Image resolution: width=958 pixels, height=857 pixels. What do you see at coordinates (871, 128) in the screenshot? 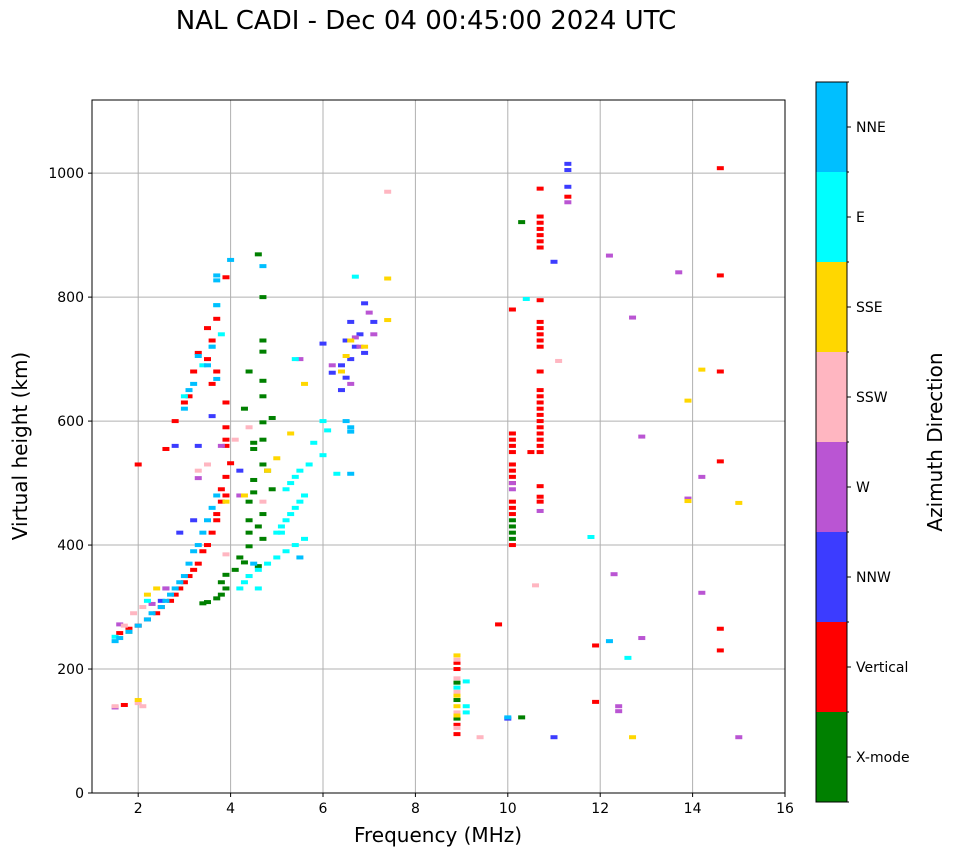
I see `colorbar-tick-label: NNE` at bounding box center [871, 128].